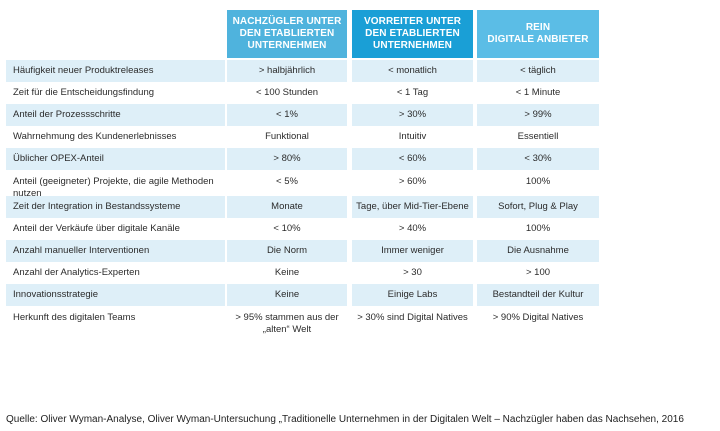 Image resolution: width=720 pixels, height=431 pixels. What do you see at coordinates (538, 158) in the screenshot?
I see `cell-digital: < 30%` at bounding box center [538, 158].